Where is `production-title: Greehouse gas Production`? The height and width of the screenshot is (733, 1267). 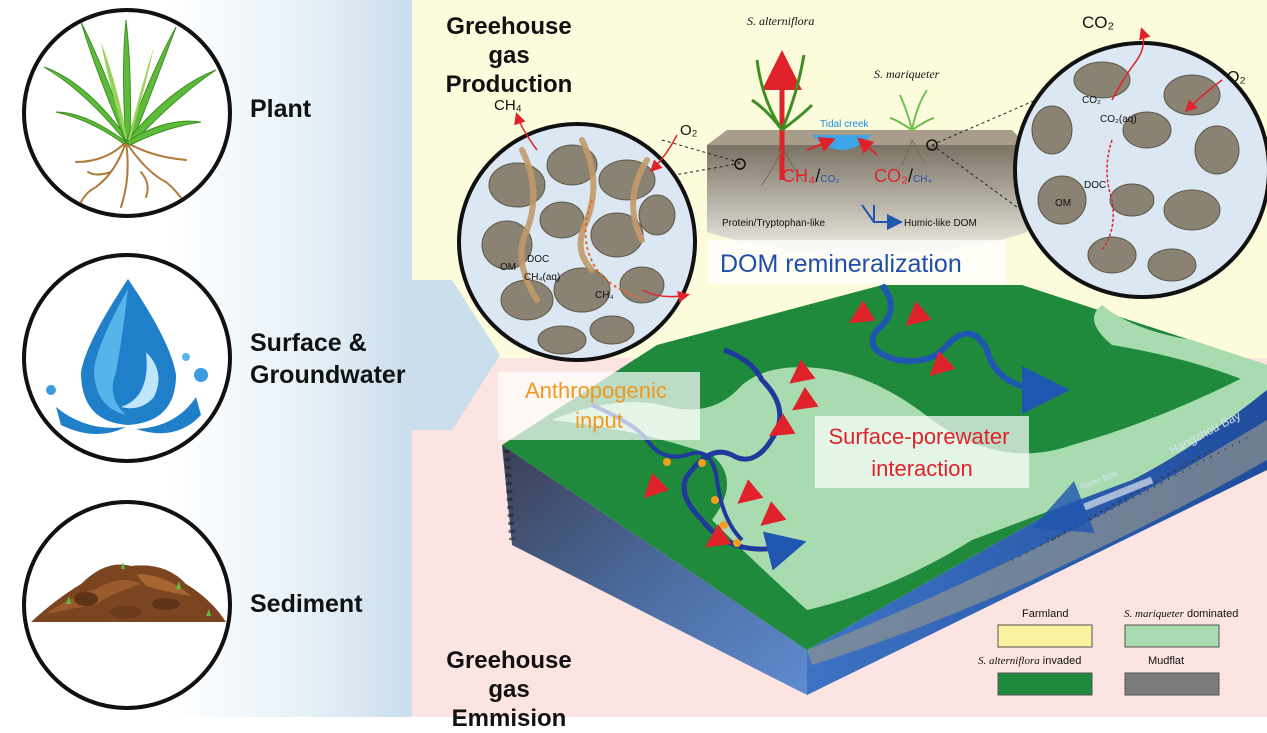 production-title: Greehouse gas Production is located at coordinates (509, 55).